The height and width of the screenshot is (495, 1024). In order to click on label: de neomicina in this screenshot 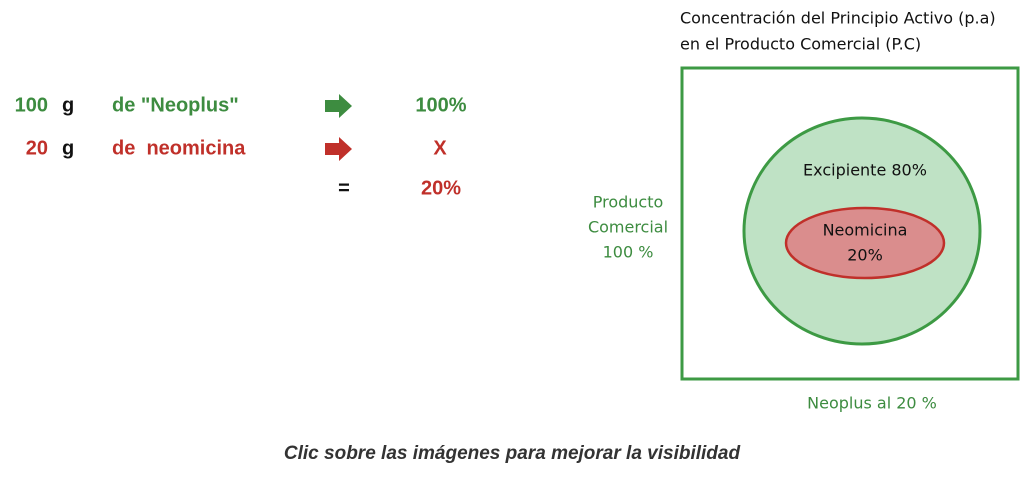, I will do `click(179, 148)`.